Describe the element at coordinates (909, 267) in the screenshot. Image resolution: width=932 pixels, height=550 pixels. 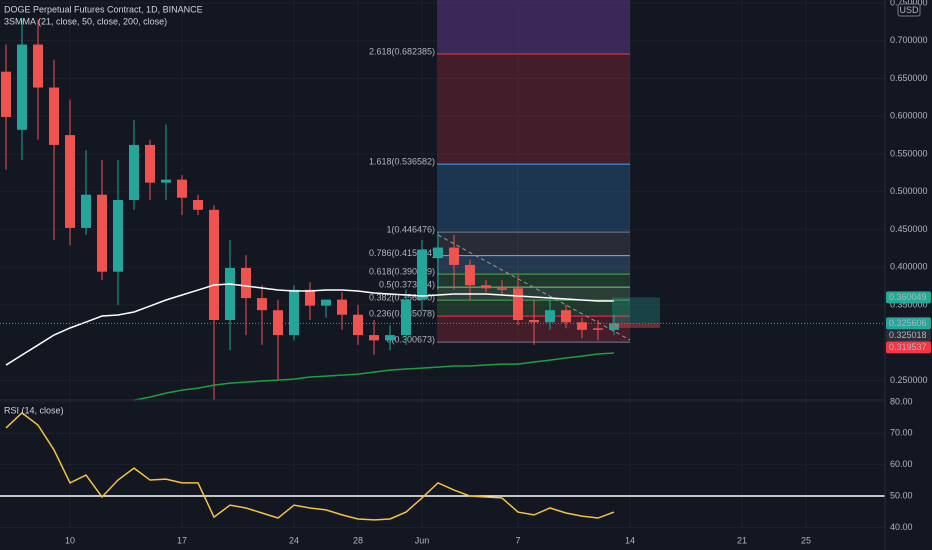
I see `y-tick-label: 0.400000` at that location.